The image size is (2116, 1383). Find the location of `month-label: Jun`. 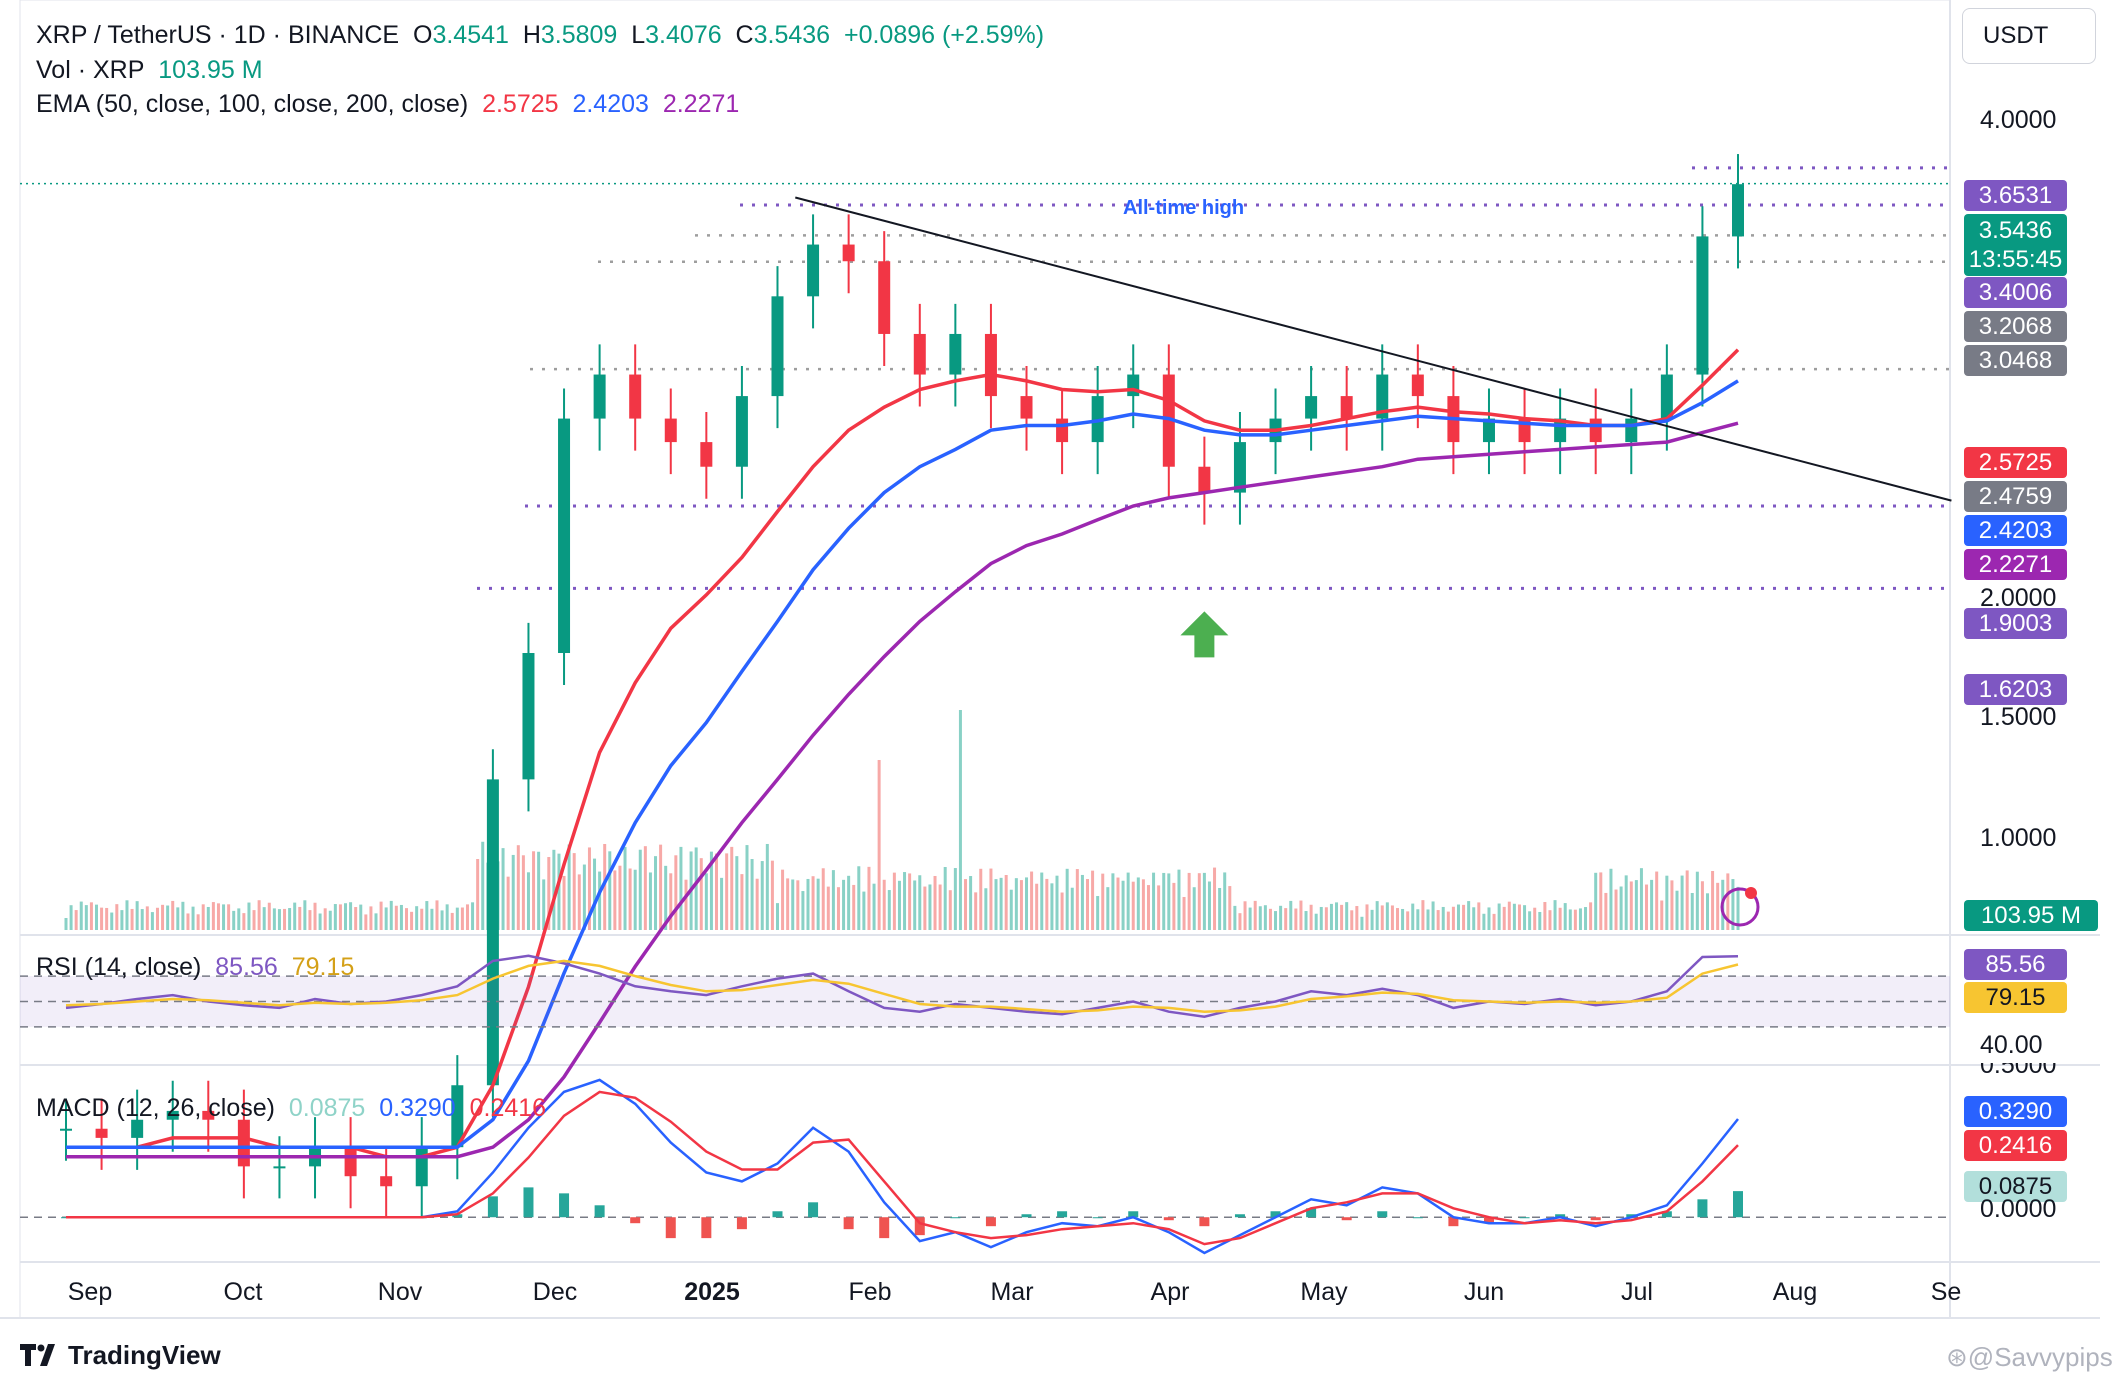

month-label: Jun is located at coordinates (1484, 1292).